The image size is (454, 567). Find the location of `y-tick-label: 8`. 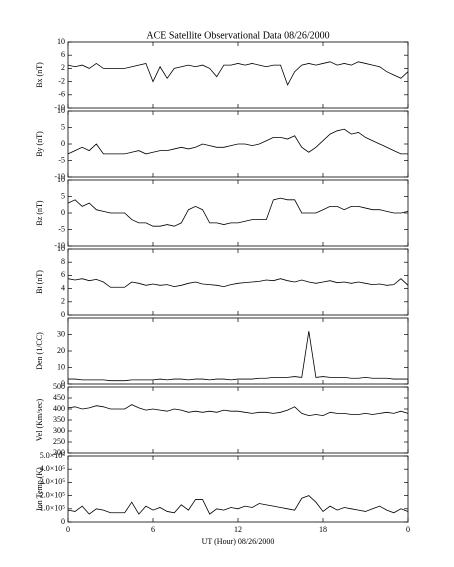

y-tick-label: 8 is located at coordinates (63, 261).